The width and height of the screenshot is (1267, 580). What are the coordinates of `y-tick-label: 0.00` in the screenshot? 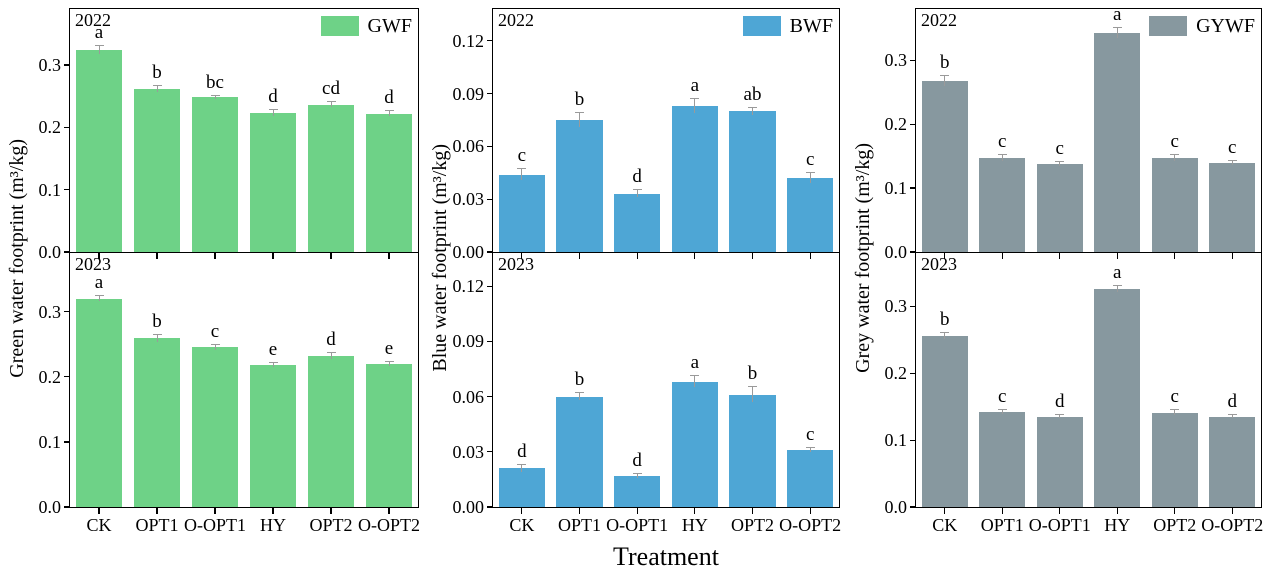 It's located at (468, 507).